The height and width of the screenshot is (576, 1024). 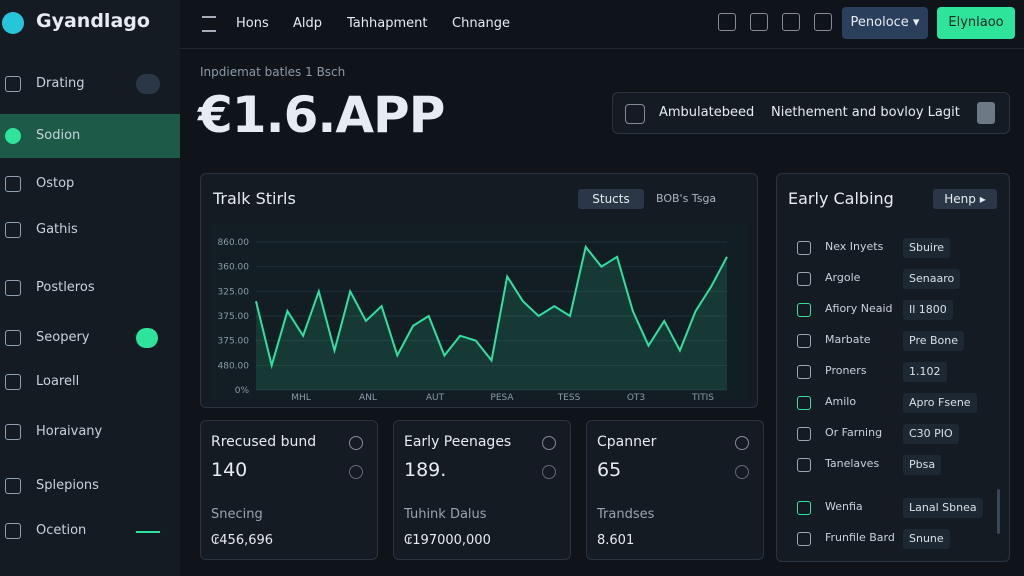 What do you see at coordinates (481, 23) in the screenshot?
I see `nav-link: Chnange` at bounding box center [481, 23].